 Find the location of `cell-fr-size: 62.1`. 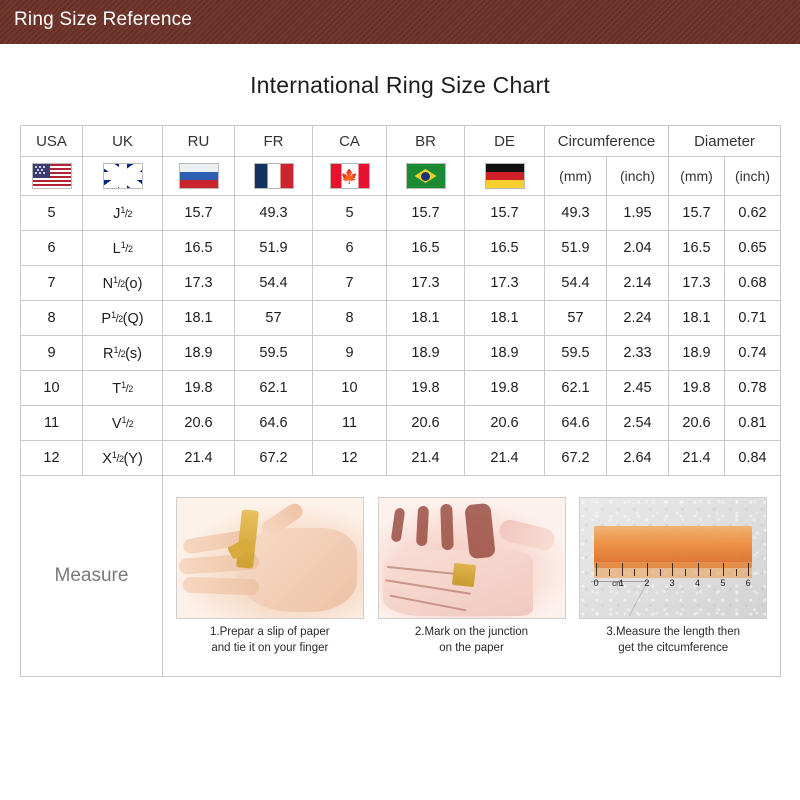

cell-fr-size: 62.1 is located at coordinates (273, 388).